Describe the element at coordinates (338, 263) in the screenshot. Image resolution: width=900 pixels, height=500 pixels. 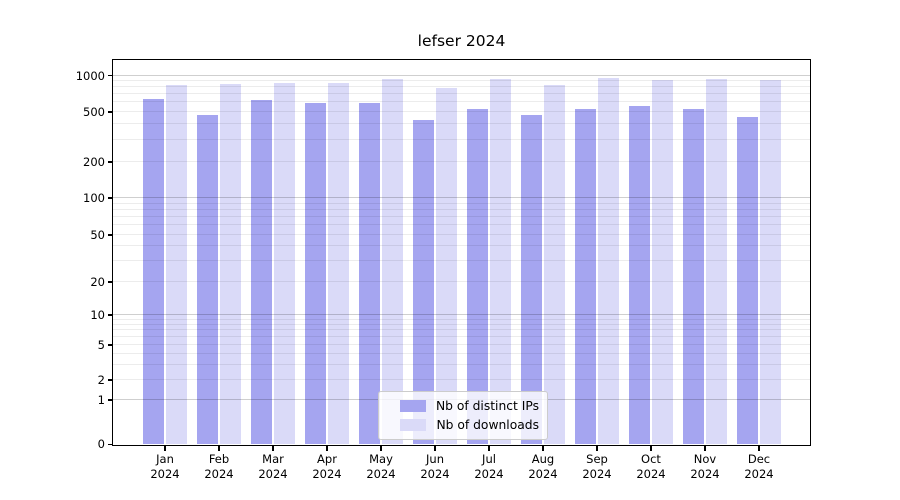
I see `bar-downloads-apr` at that location.